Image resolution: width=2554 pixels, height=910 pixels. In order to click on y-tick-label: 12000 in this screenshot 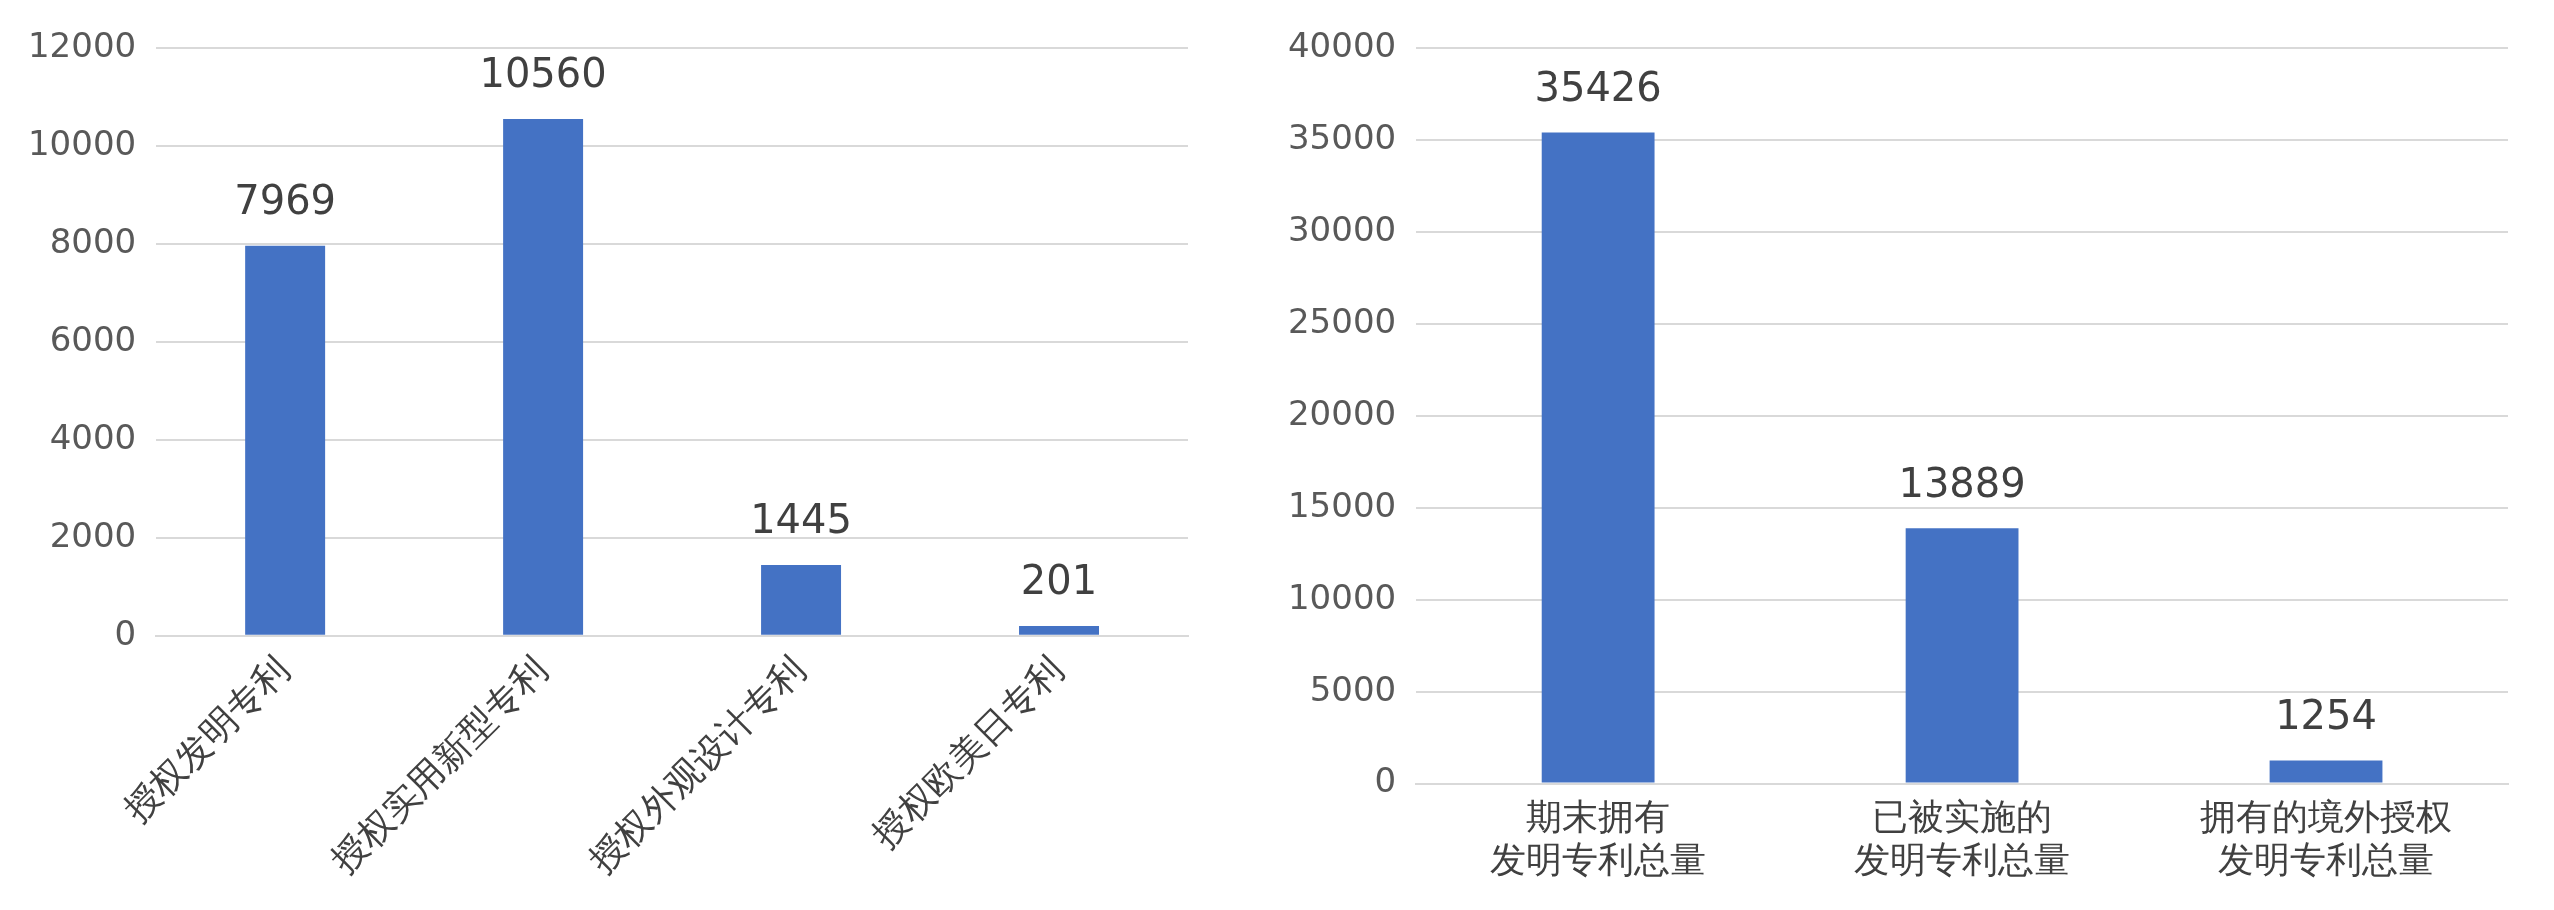, I will do `click(82, 45)`.